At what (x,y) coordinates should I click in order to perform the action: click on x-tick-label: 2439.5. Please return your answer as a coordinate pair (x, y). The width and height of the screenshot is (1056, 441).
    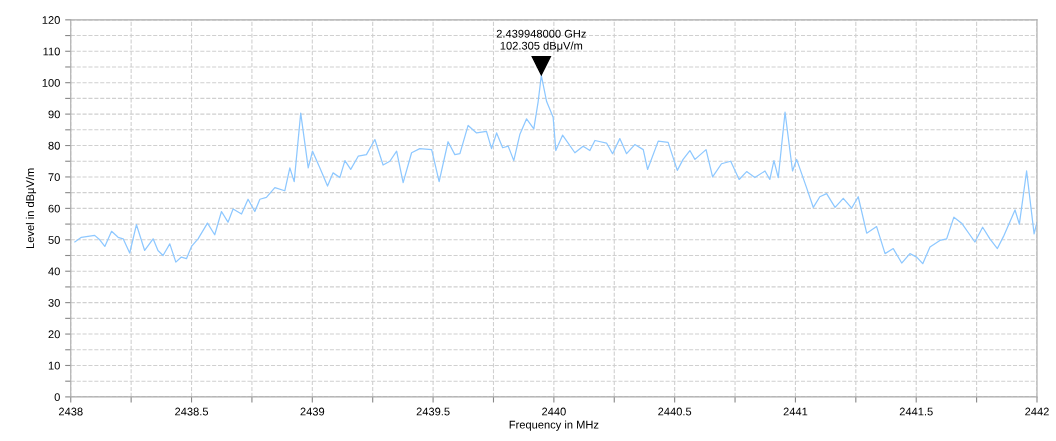
    Looking at the image, I should click on (433, 411).